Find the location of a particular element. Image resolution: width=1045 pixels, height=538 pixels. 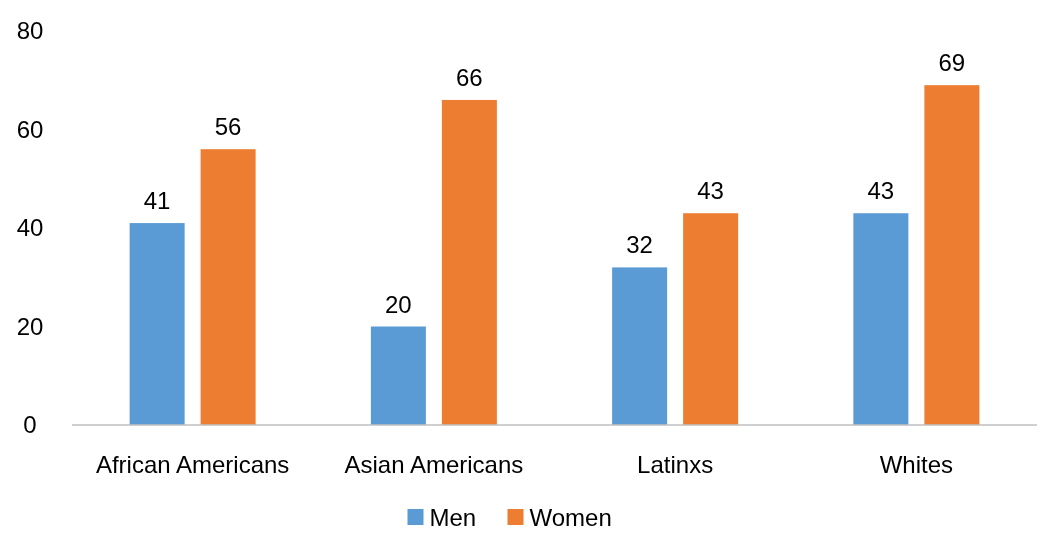

data-label: 20 is located at coordinates (398, 304).